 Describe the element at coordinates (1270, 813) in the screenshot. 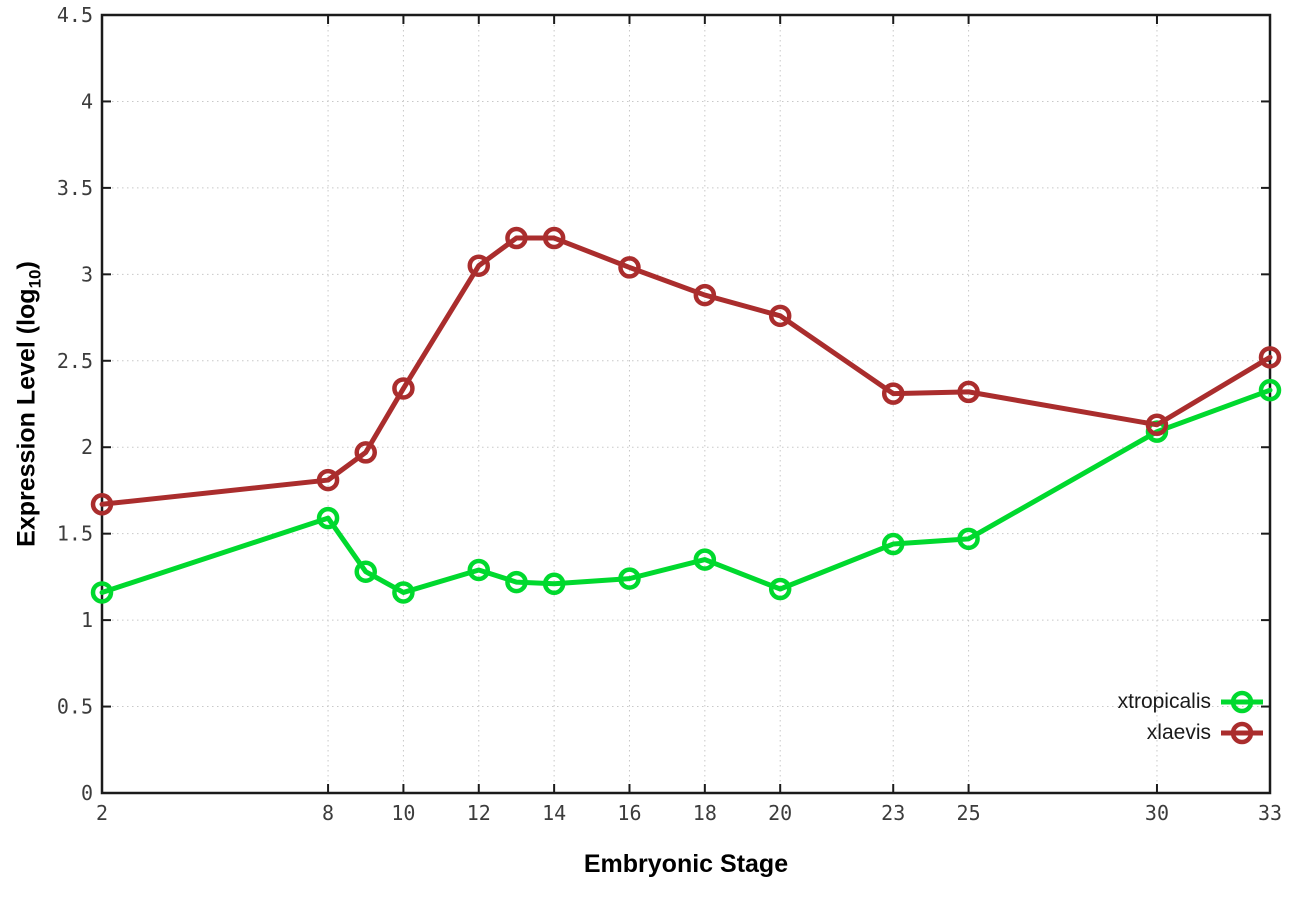

I see `x-tick-label: 33` at that location.